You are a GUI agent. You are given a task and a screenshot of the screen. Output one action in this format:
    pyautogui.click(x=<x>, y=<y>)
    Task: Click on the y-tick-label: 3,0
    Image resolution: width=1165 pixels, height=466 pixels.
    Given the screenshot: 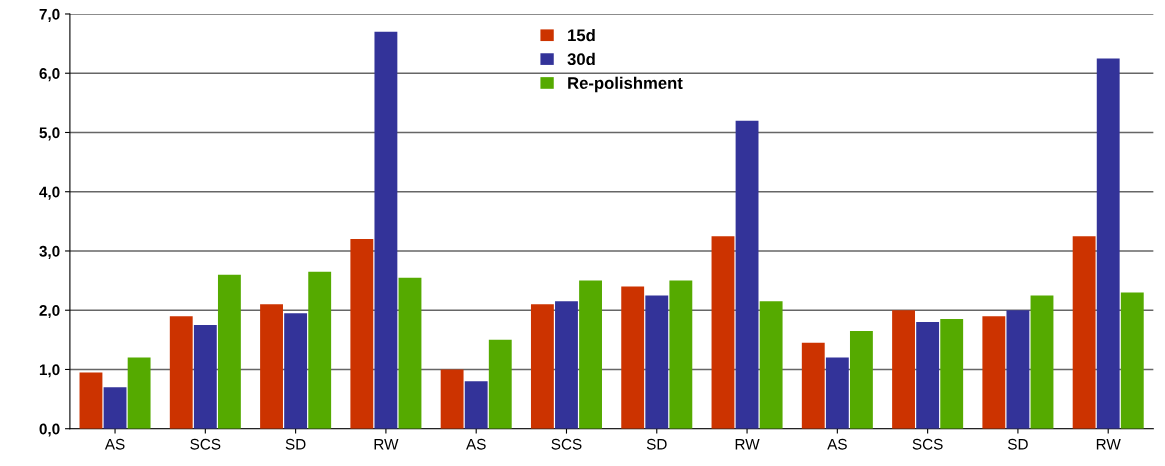 What is the action you would take?
    pyautogui.click(x=49, y=252)
    